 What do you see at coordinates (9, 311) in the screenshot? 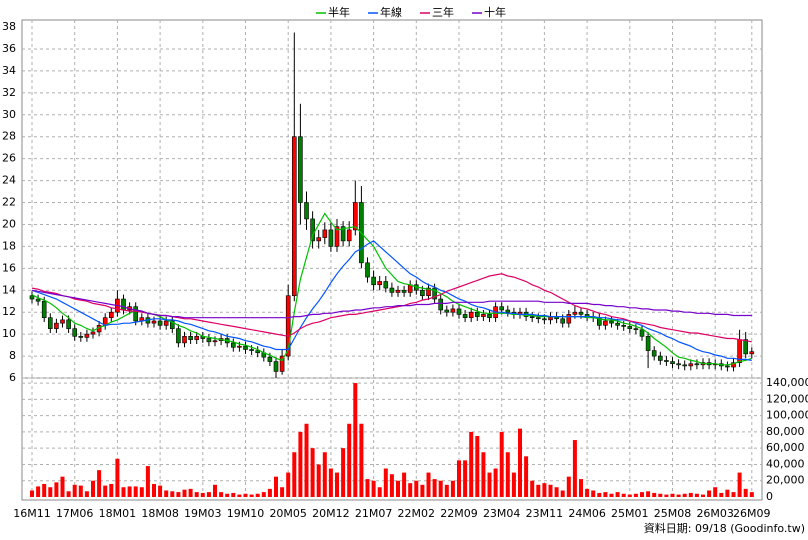
I see `y-tick-label: 12` at bounding box center [9, 311].